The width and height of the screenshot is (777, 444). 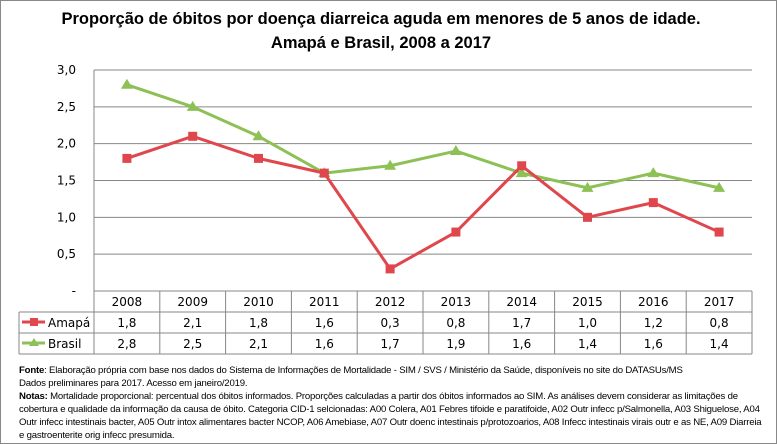 What do you see at coordinates (390, 323) in the screenshot?
I see `table-cell: 0,3` at bounding box center [390, 323].